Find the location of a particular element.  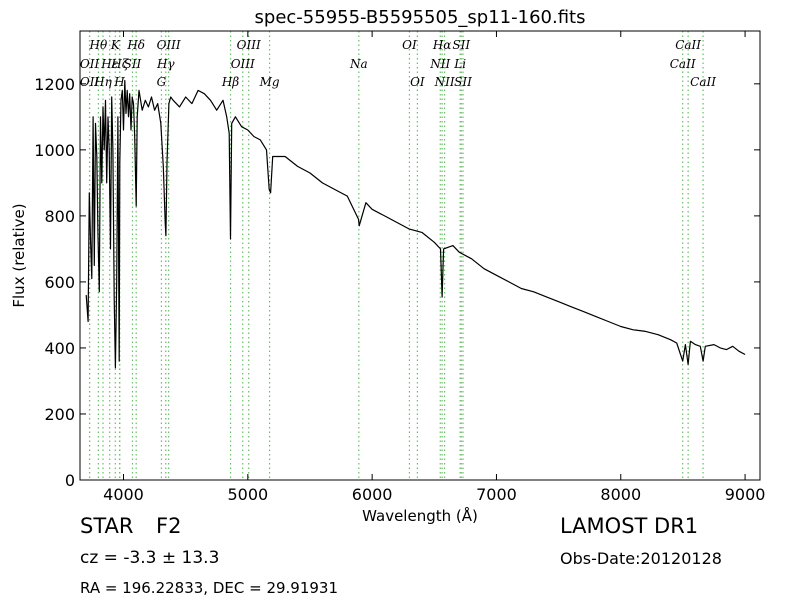

spectral-line-label: Hα is located at coordinates (442, 45).